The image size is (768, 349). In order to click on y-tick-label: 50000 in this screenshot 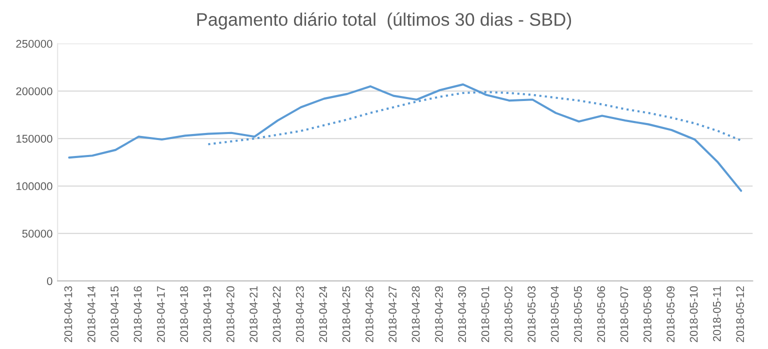, I will do `click(37, 234)`.